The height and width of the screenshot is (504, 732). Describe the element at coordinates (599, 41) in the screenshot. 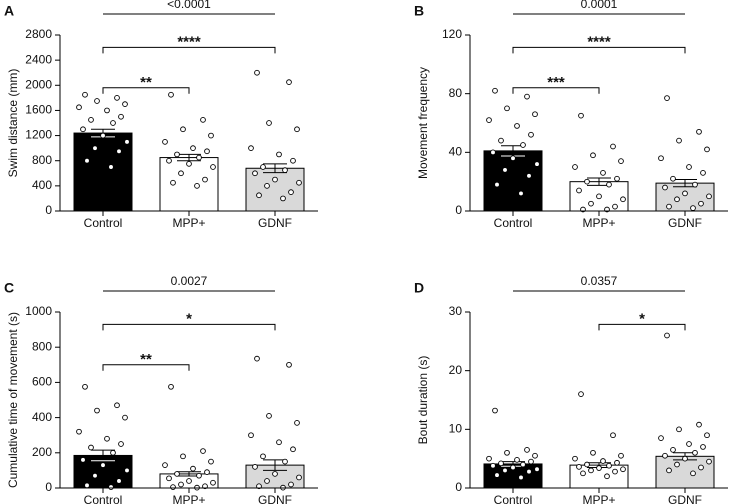

I see `significance-label: ****` at that location.